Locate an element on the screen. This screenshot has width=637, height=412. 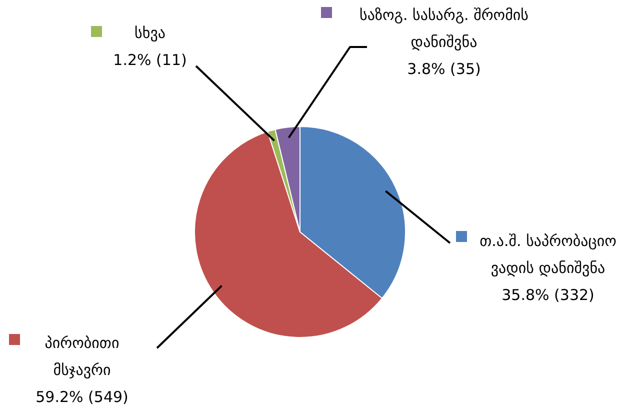
legend-label: სხვა is located at coordinates (150, 33).